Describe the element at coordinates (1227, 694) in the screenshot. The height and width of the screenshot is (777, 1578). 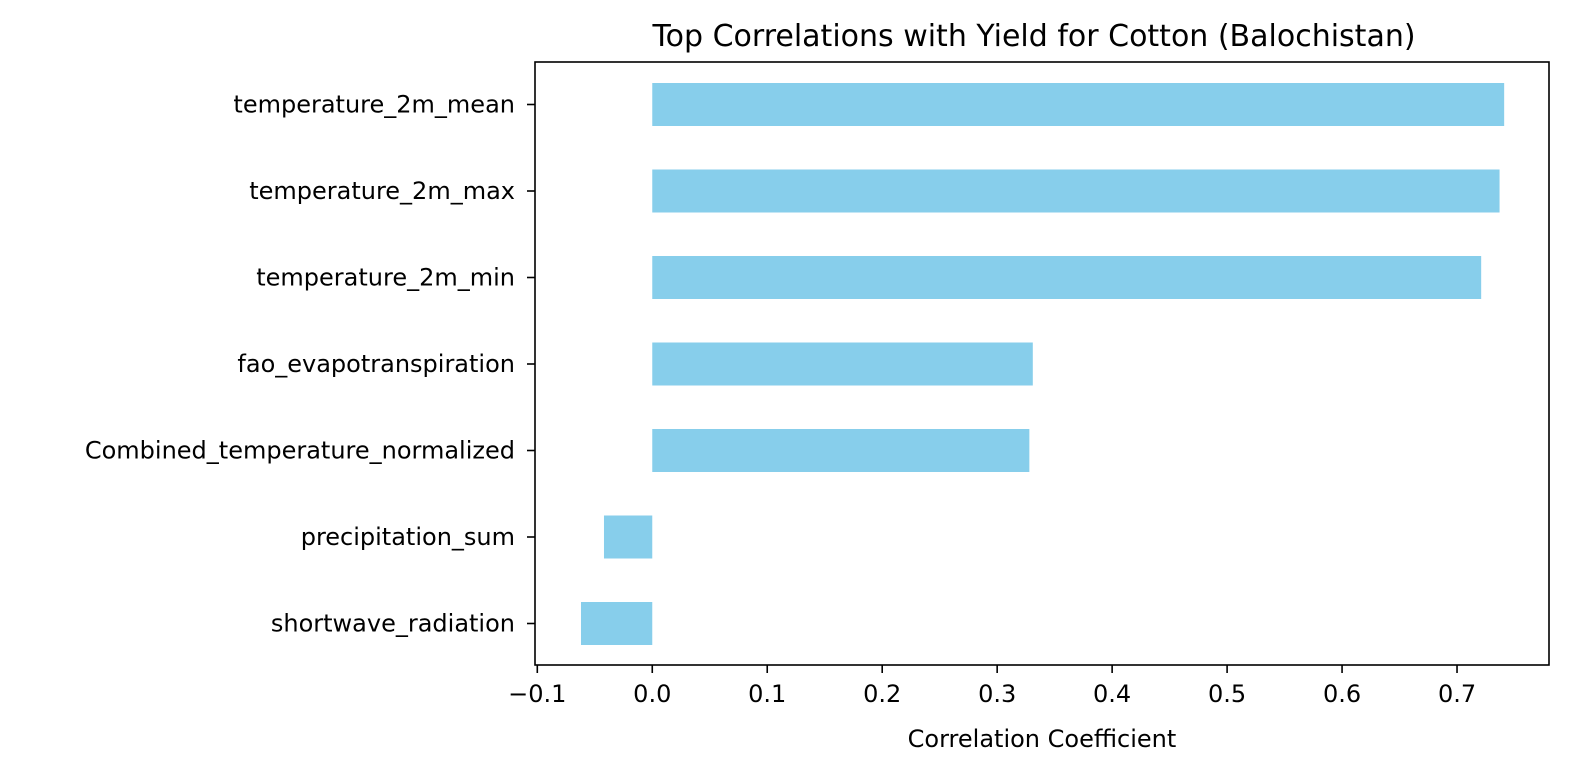
I see `x-tick-label: 0.5` at that location.